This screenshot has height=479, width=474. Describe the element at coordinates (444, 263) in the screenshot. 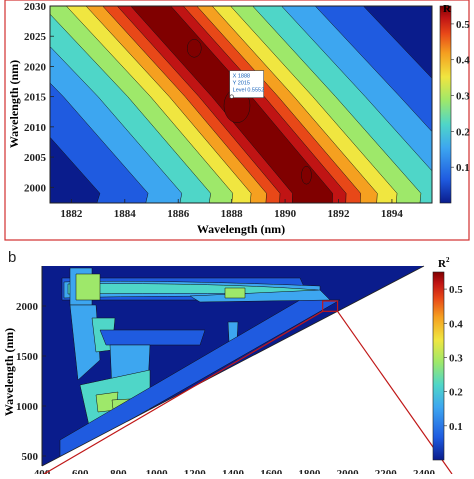

I see `panel-b-colorbar-label: R2` at that location.